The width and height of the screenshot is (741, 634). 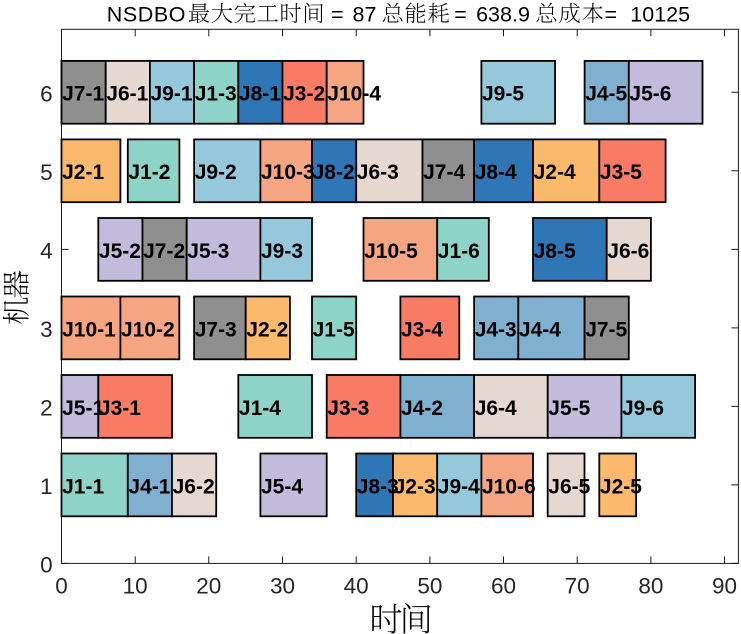 What do you see at coordinates (621, 486) in the screenshot?
I see `svg-text: J2-5` at bounding box center [621, 486].